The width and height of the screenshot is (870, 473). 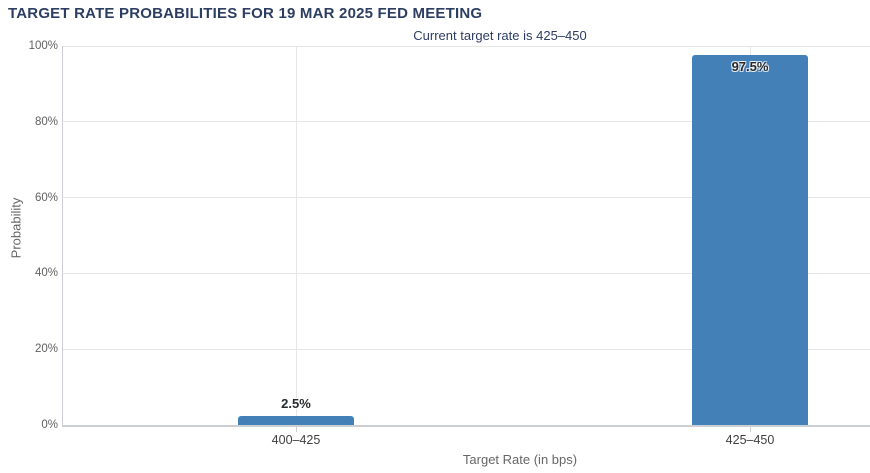 I want to click on y-tick-label: 0%, so click(x=49, y=425).